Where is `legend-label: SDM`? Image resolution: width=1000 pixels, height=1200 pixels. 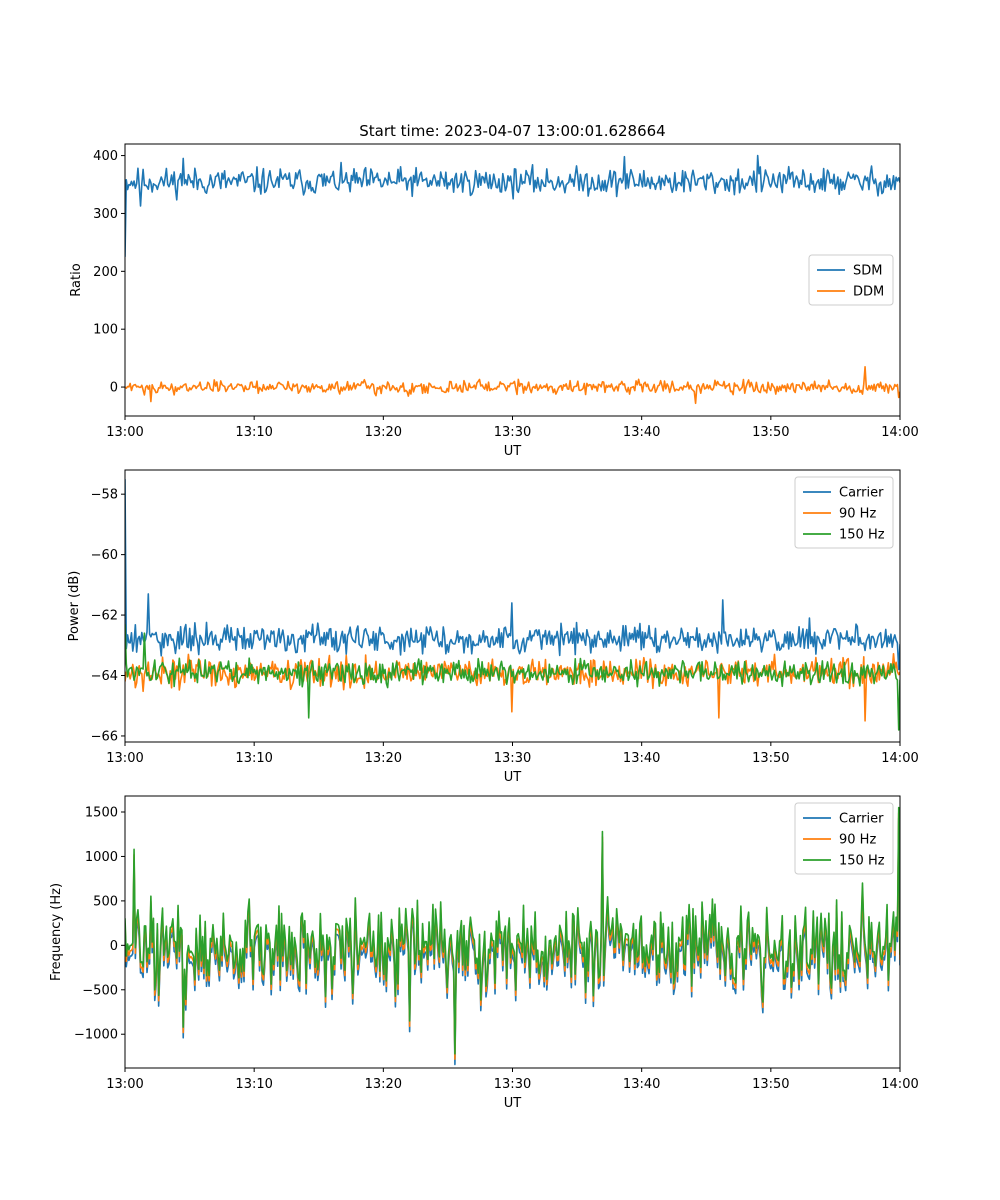
legend-label: SDM is located at coordinates (867, 271).